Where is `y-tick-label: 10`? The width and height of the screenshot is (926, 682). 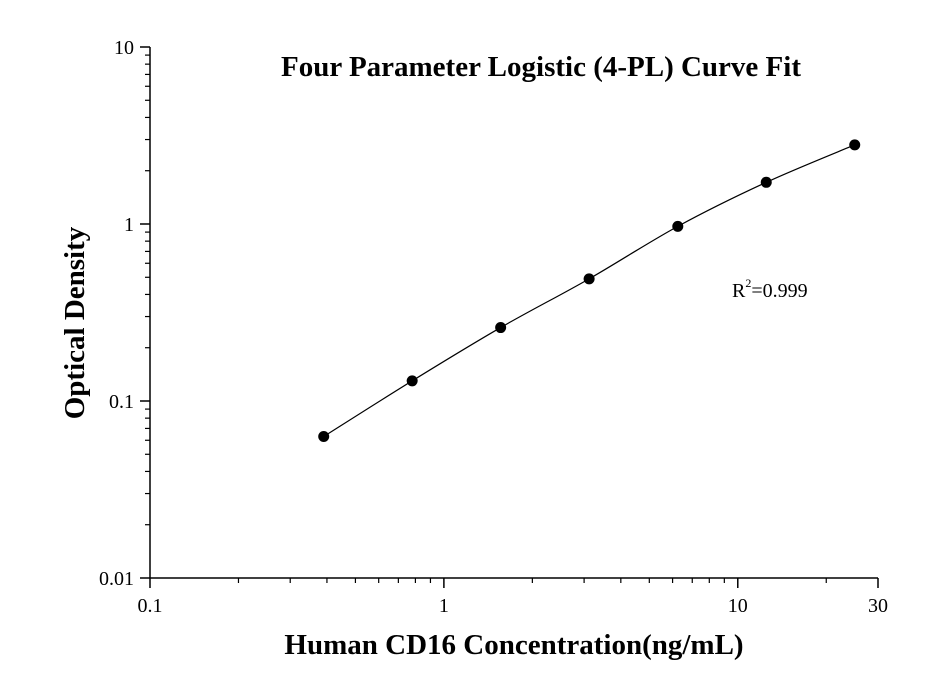
y-tick-label: 10 is located at coordinates (124, 48).